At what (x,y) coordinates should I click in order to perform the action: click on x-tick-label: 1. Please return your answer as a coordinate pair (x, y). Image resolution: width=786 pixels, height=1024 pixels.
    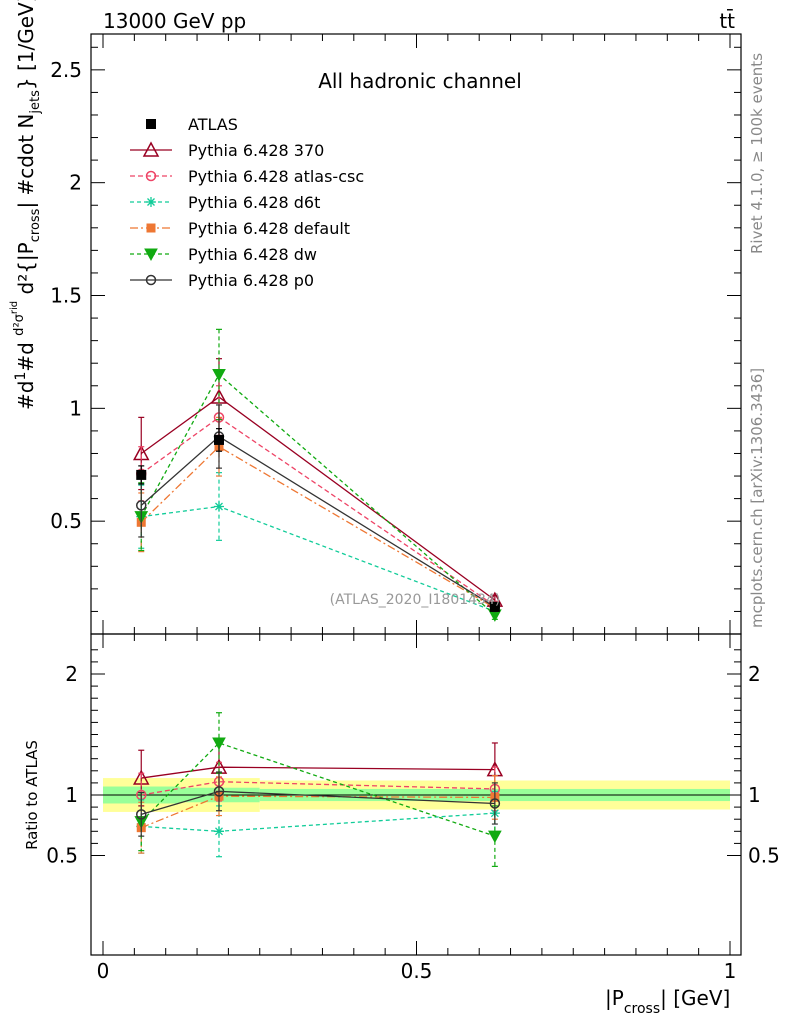
    Looking at the image, I should click on (730, 971).